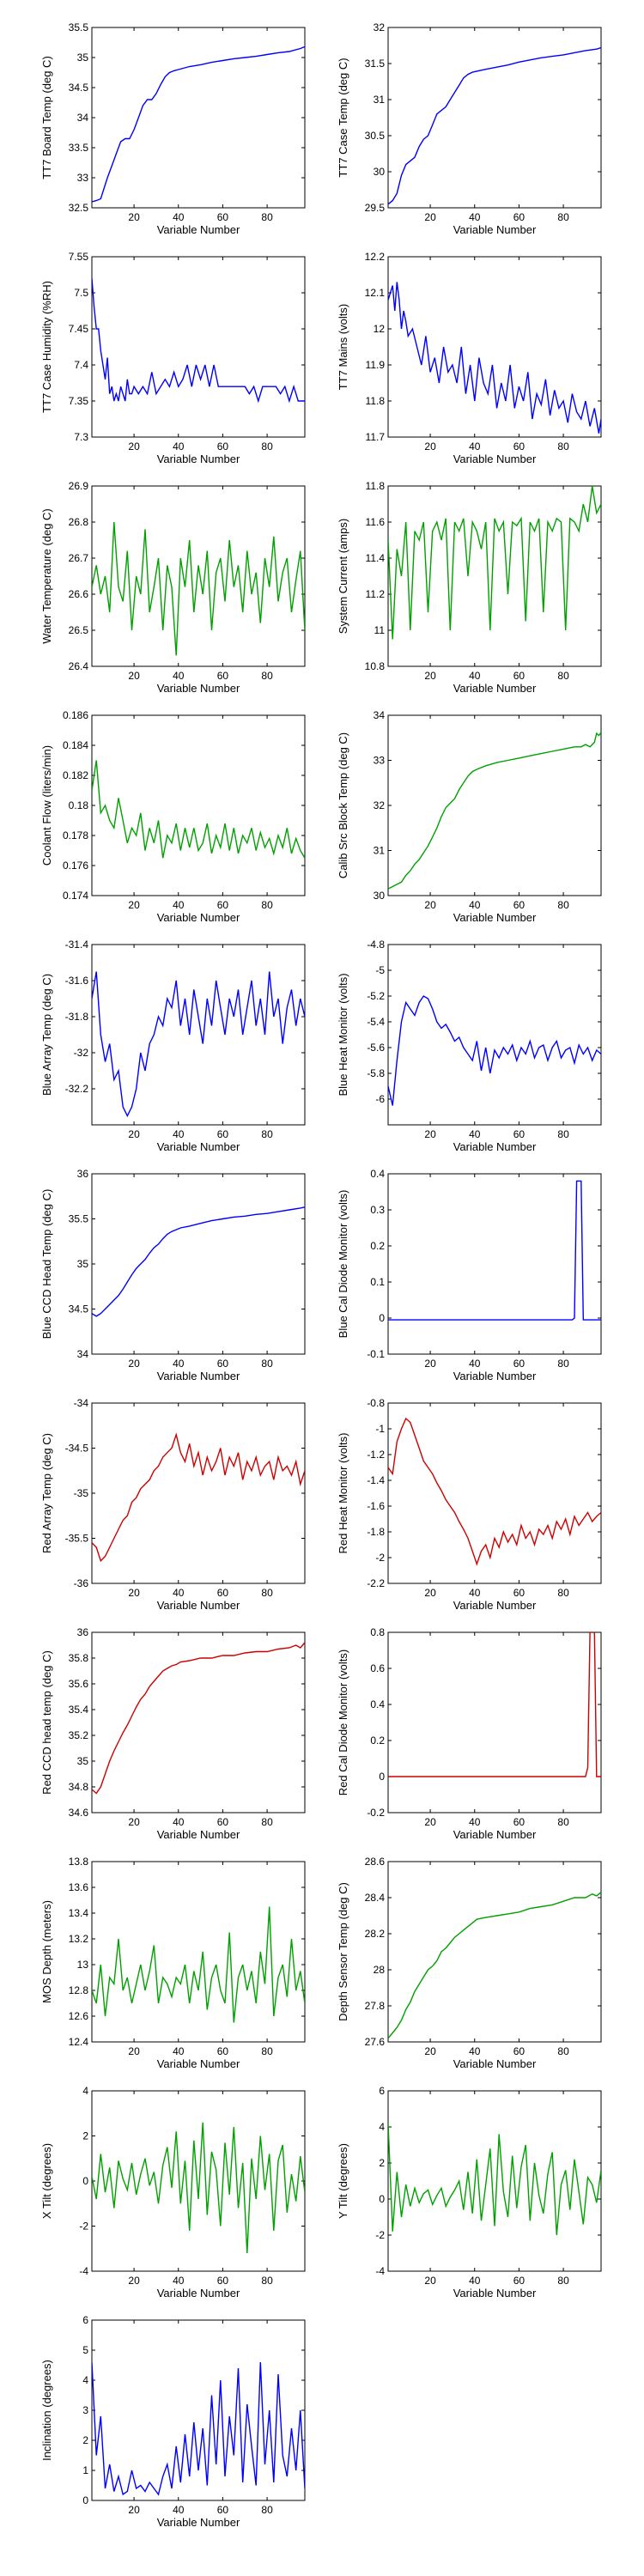 The height and width of the screenshot is (2576, 644). What do you see at coordinates (380, 27) in the screenshot?
I see `y-tick-label: 32` at bounding box center [380, 27].